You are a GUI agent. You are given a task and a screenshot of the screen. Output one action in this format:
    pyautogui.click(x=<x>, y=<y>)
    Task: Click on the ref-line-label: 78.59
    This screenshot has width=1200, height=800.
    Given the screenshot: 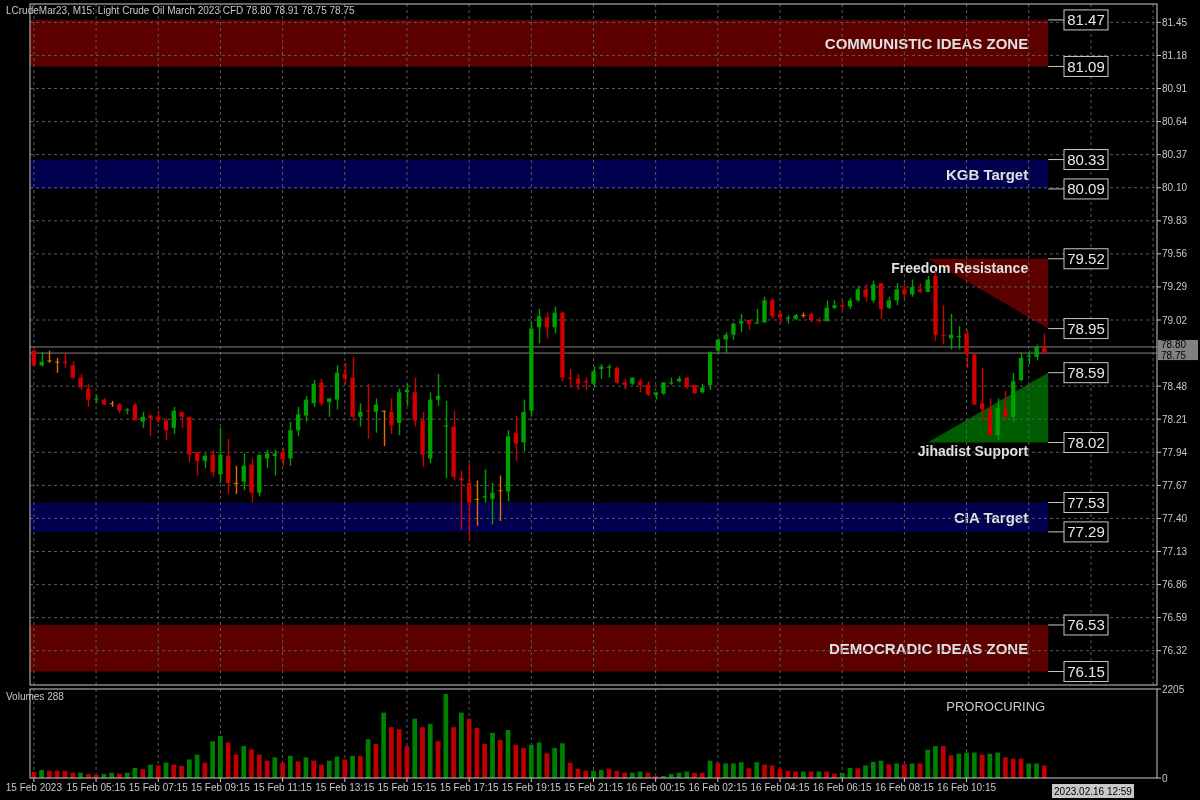 What is the action you would take?
    pyautogui.click(x=1086, y=373)
    